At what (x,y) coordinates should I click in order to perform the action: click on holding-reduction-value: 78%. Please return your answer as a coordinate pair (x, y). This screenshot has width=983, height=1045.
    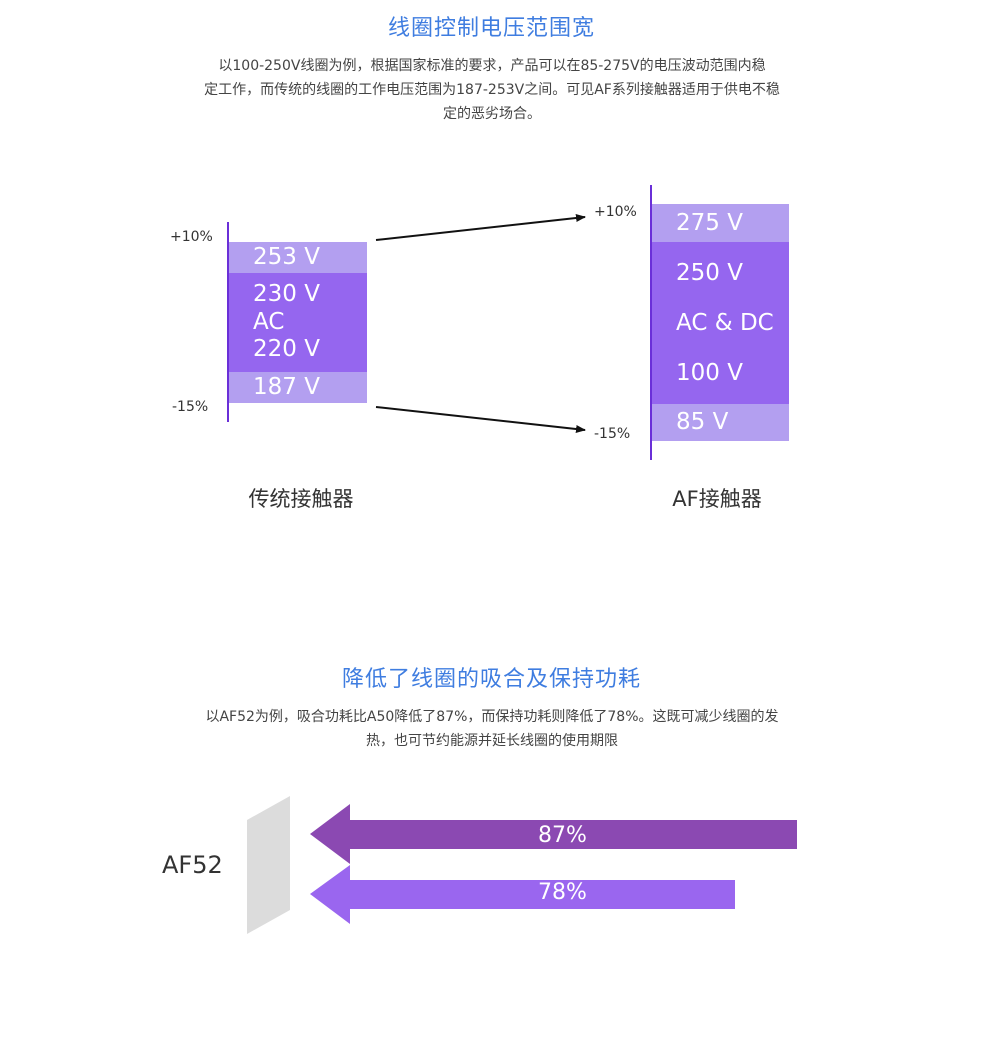
    Looking at the image, I should click on (562, 892).